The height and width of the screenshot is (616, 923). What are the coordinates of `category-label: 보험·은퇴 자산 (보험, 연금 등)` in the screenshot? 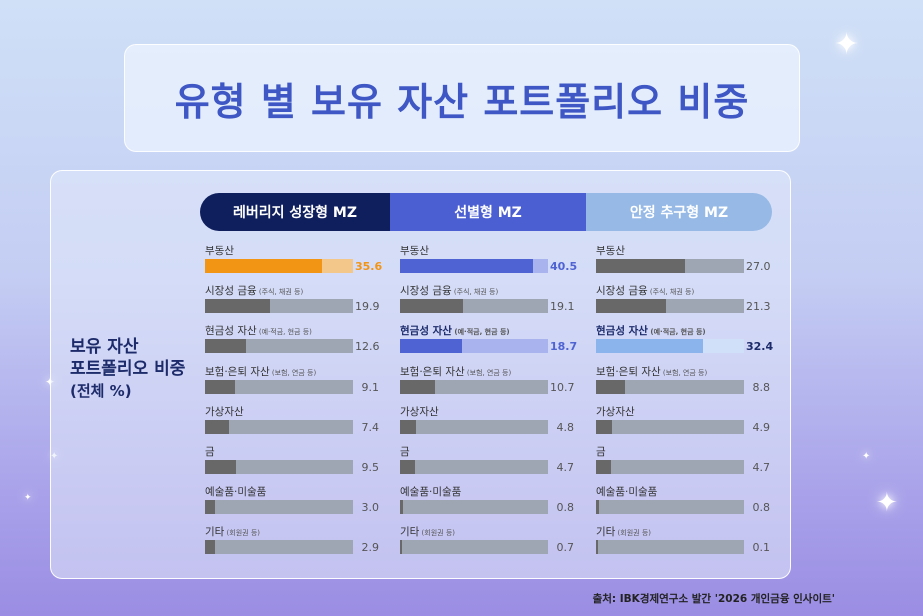 It's located at (260, 371).